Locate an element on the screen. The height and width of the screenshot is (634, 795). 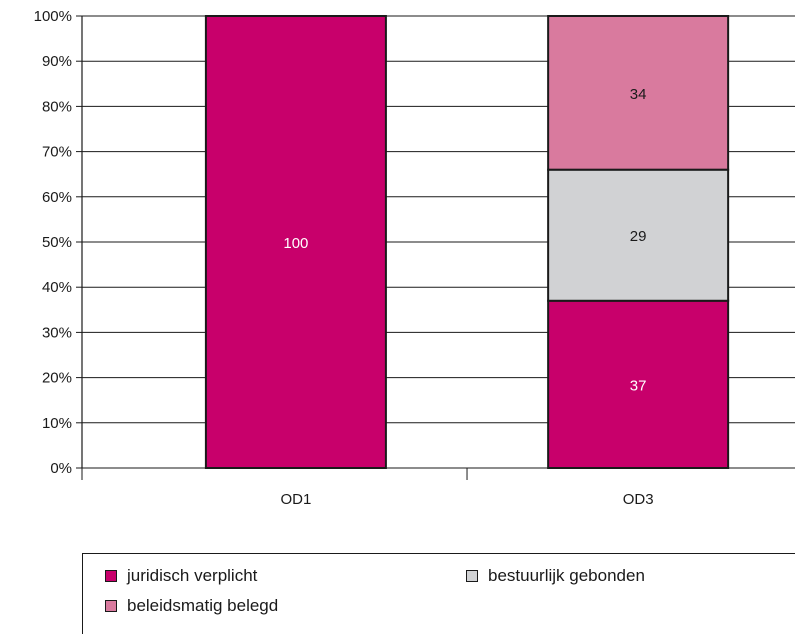
legend-label: juridisch verplicht is located at coordinates (192, 575).